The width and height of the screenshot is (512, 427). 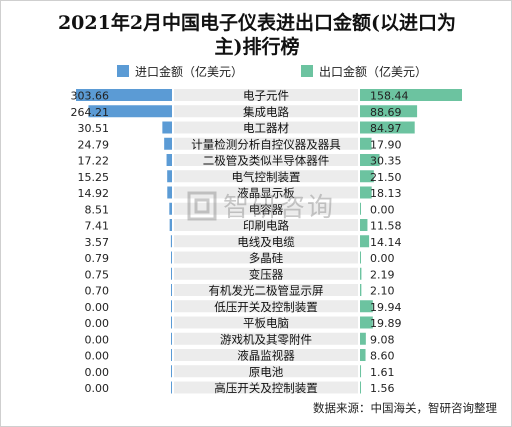 I want to click on export-value-label: 1.61, so click(x=382, y=372).